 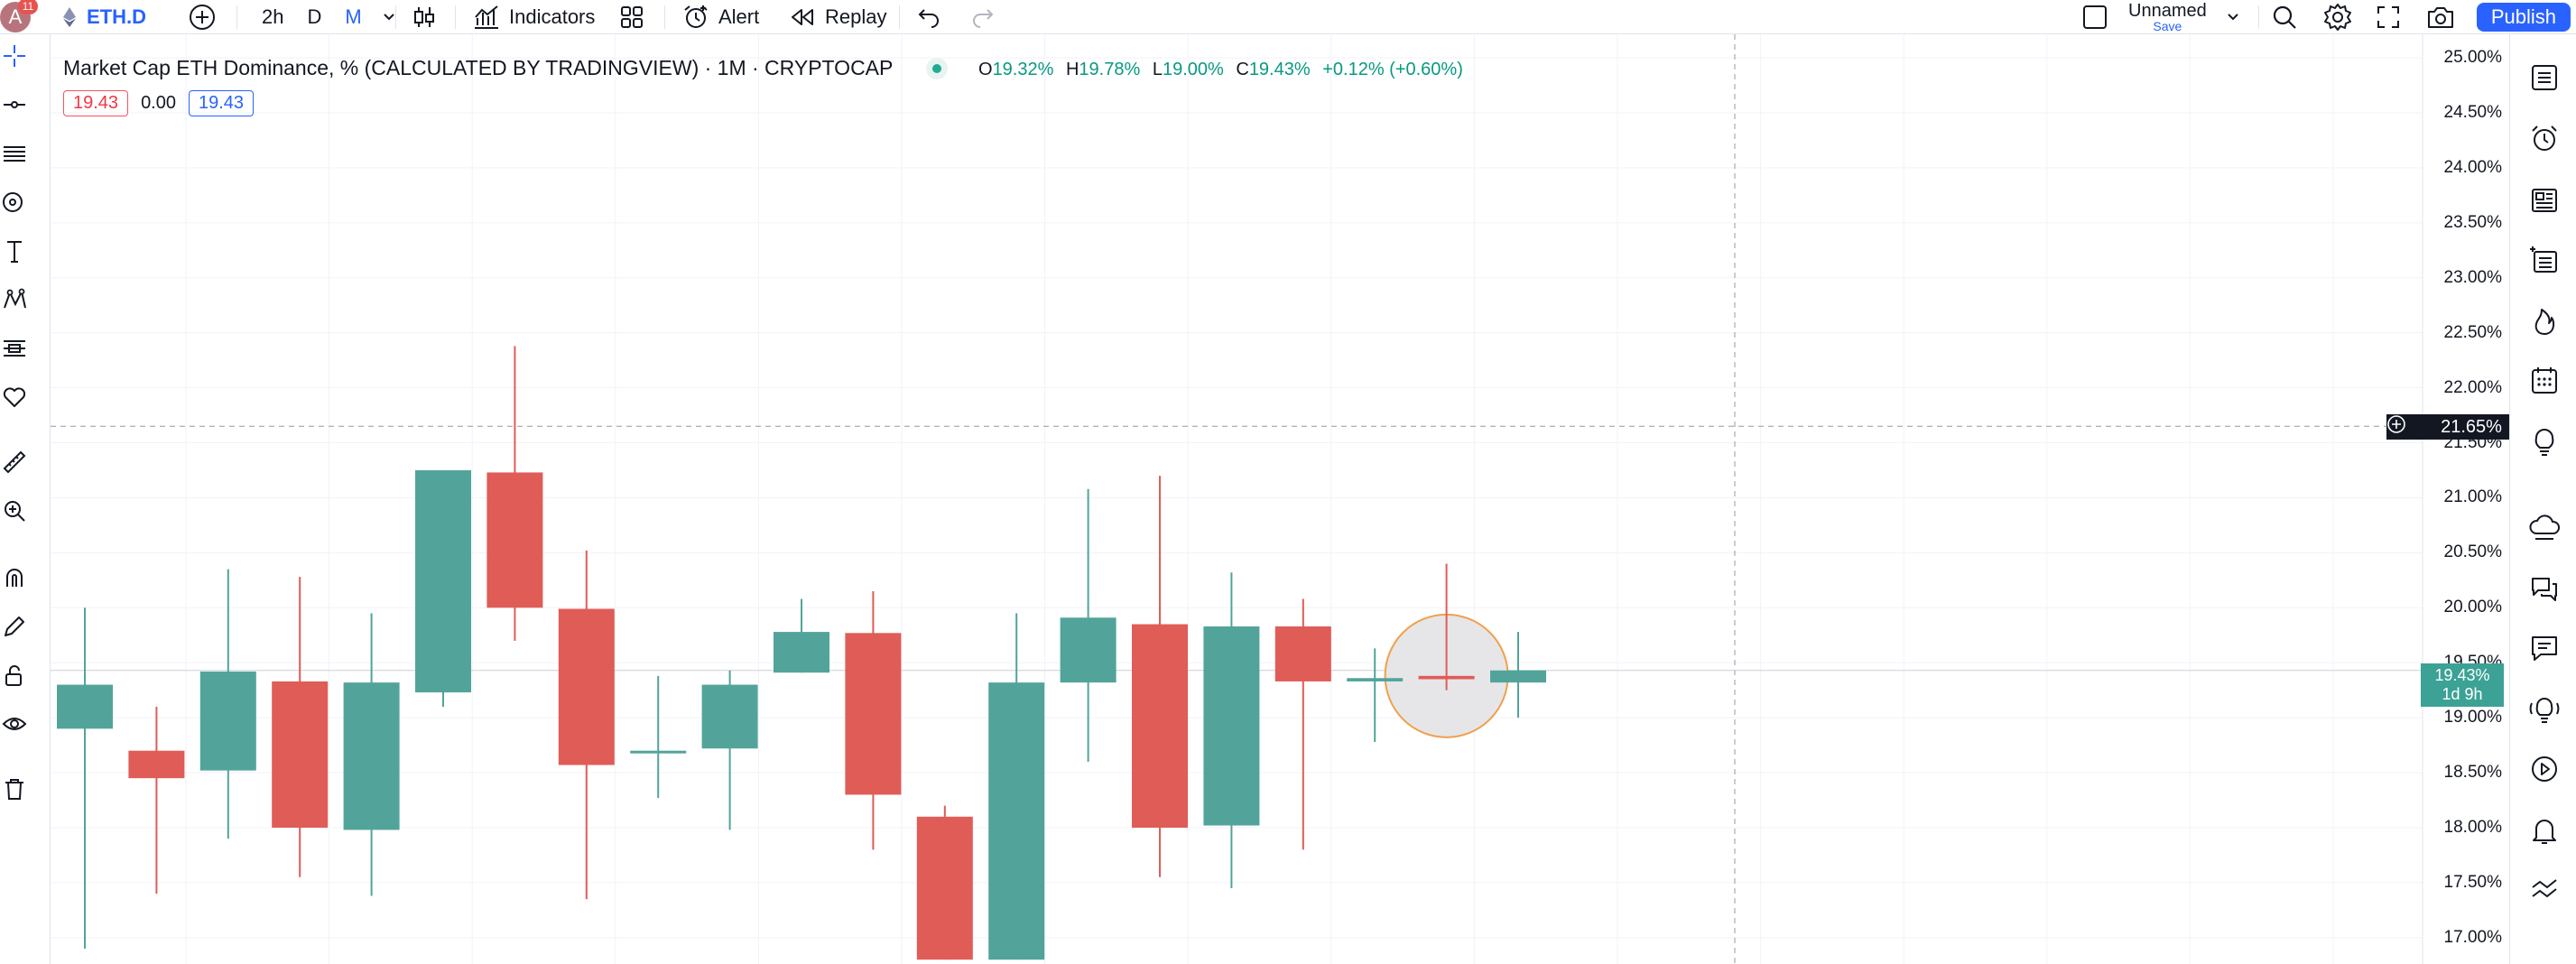 I want to click on alerts-button, so click(x=2544, y=139).